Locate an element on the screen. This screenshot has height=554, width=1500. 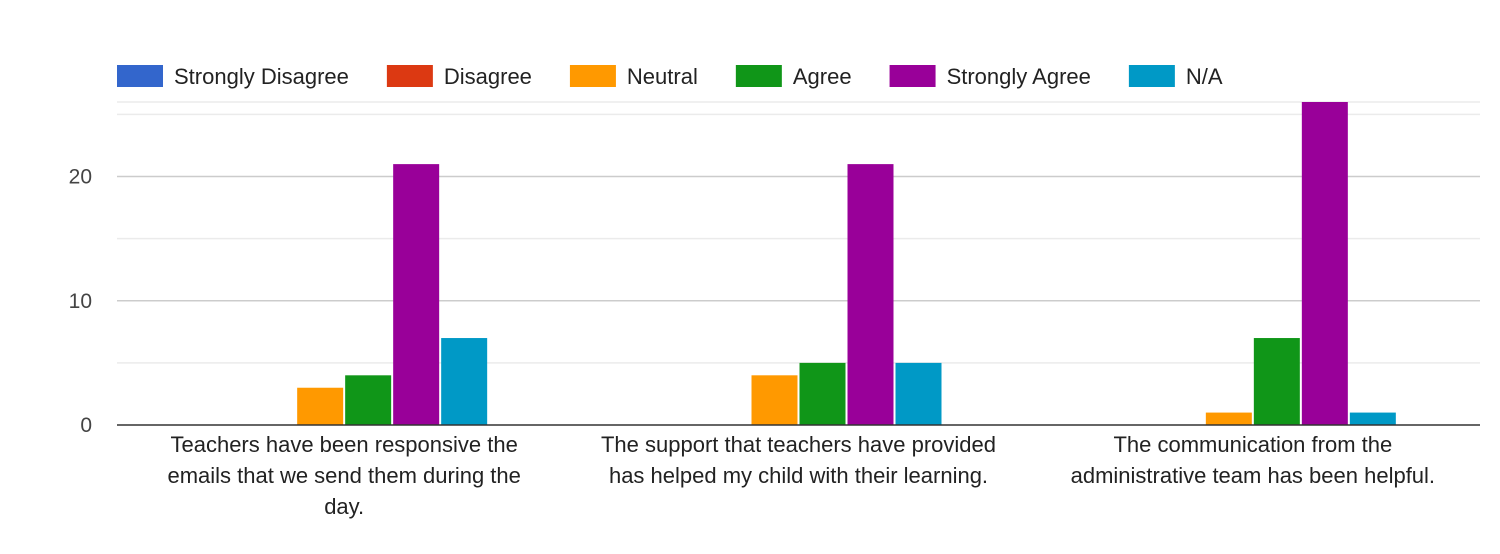
legend-item: Strongly Disagree is located at coordinates (233, 76).